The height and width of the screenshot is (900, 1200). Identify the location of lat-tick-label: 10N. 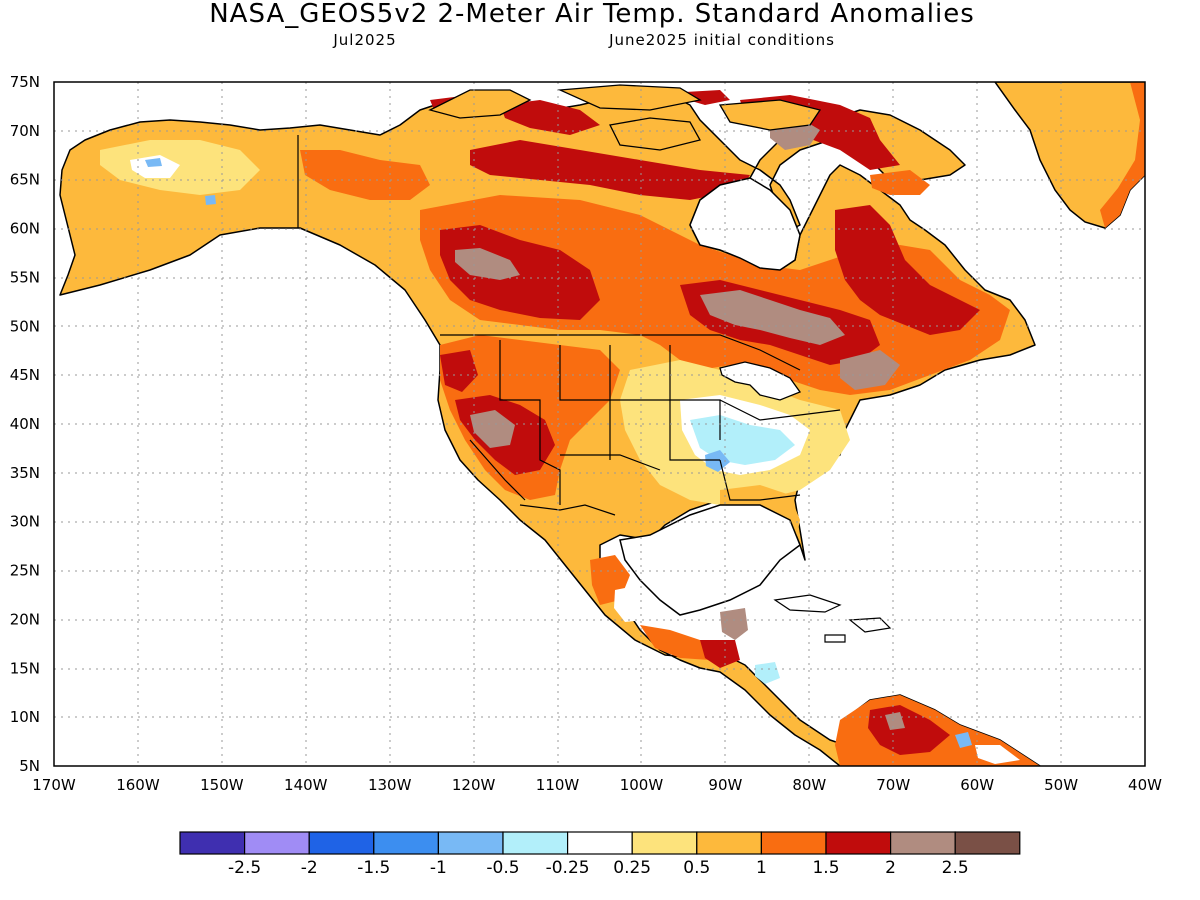
(25, 717).